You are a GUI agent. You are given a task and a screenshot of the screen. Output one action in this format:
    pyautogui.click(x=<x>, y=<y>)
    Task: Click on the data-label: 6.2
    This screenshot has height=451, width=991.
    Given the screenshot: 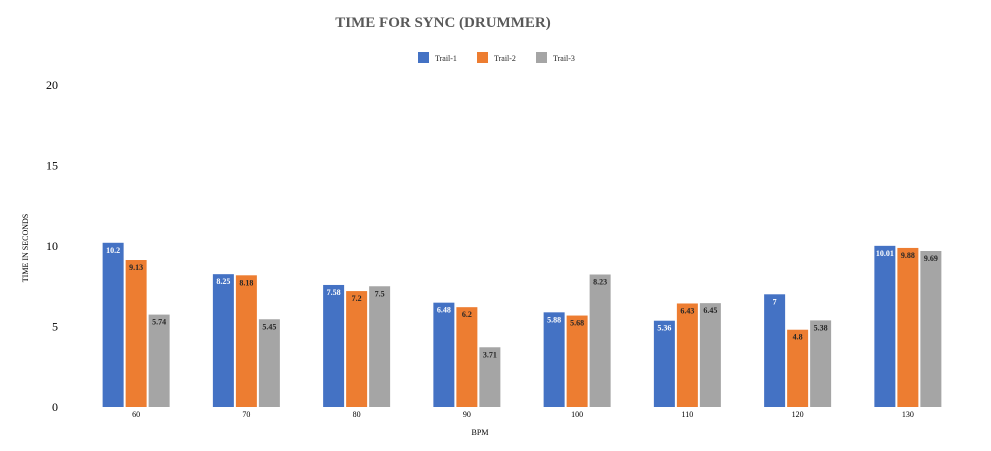 What is the action you would take?
    pyautogui.click(x=467, y=314)
    